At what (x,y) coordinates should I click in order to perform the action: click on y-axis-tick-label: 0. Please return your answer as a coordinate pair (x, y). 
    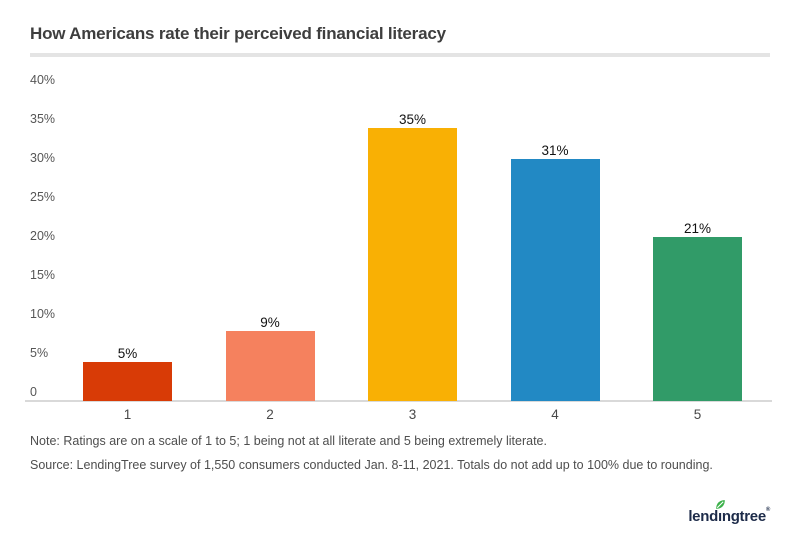
    Looking at the image, I should click on (33, 392).